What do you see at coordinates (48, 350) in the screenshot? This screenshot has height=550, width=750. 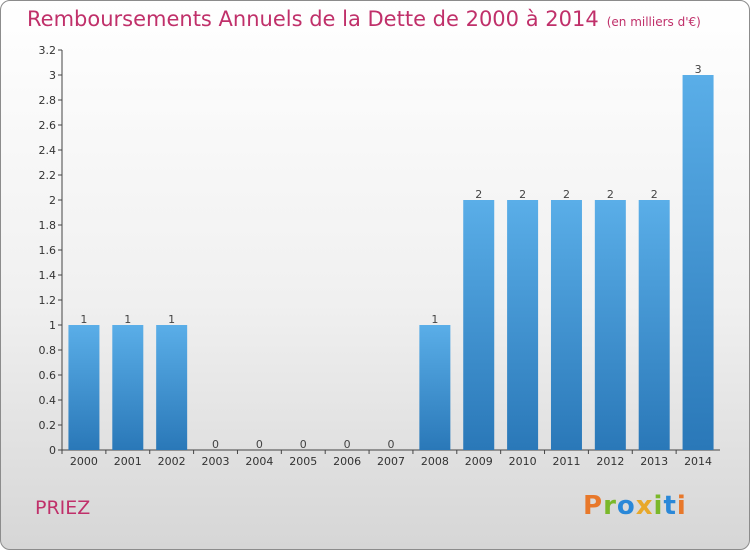 I see `y-tick-label: 0.8` at bounding box center [48, 350].